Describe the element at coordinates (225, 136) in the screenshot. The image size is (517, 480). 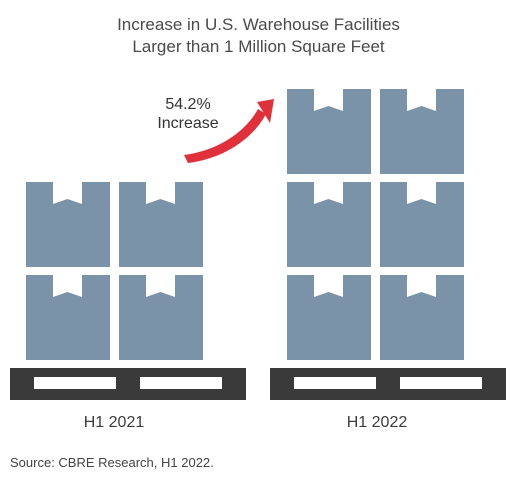
I see `increase-arrow-body` at that location.